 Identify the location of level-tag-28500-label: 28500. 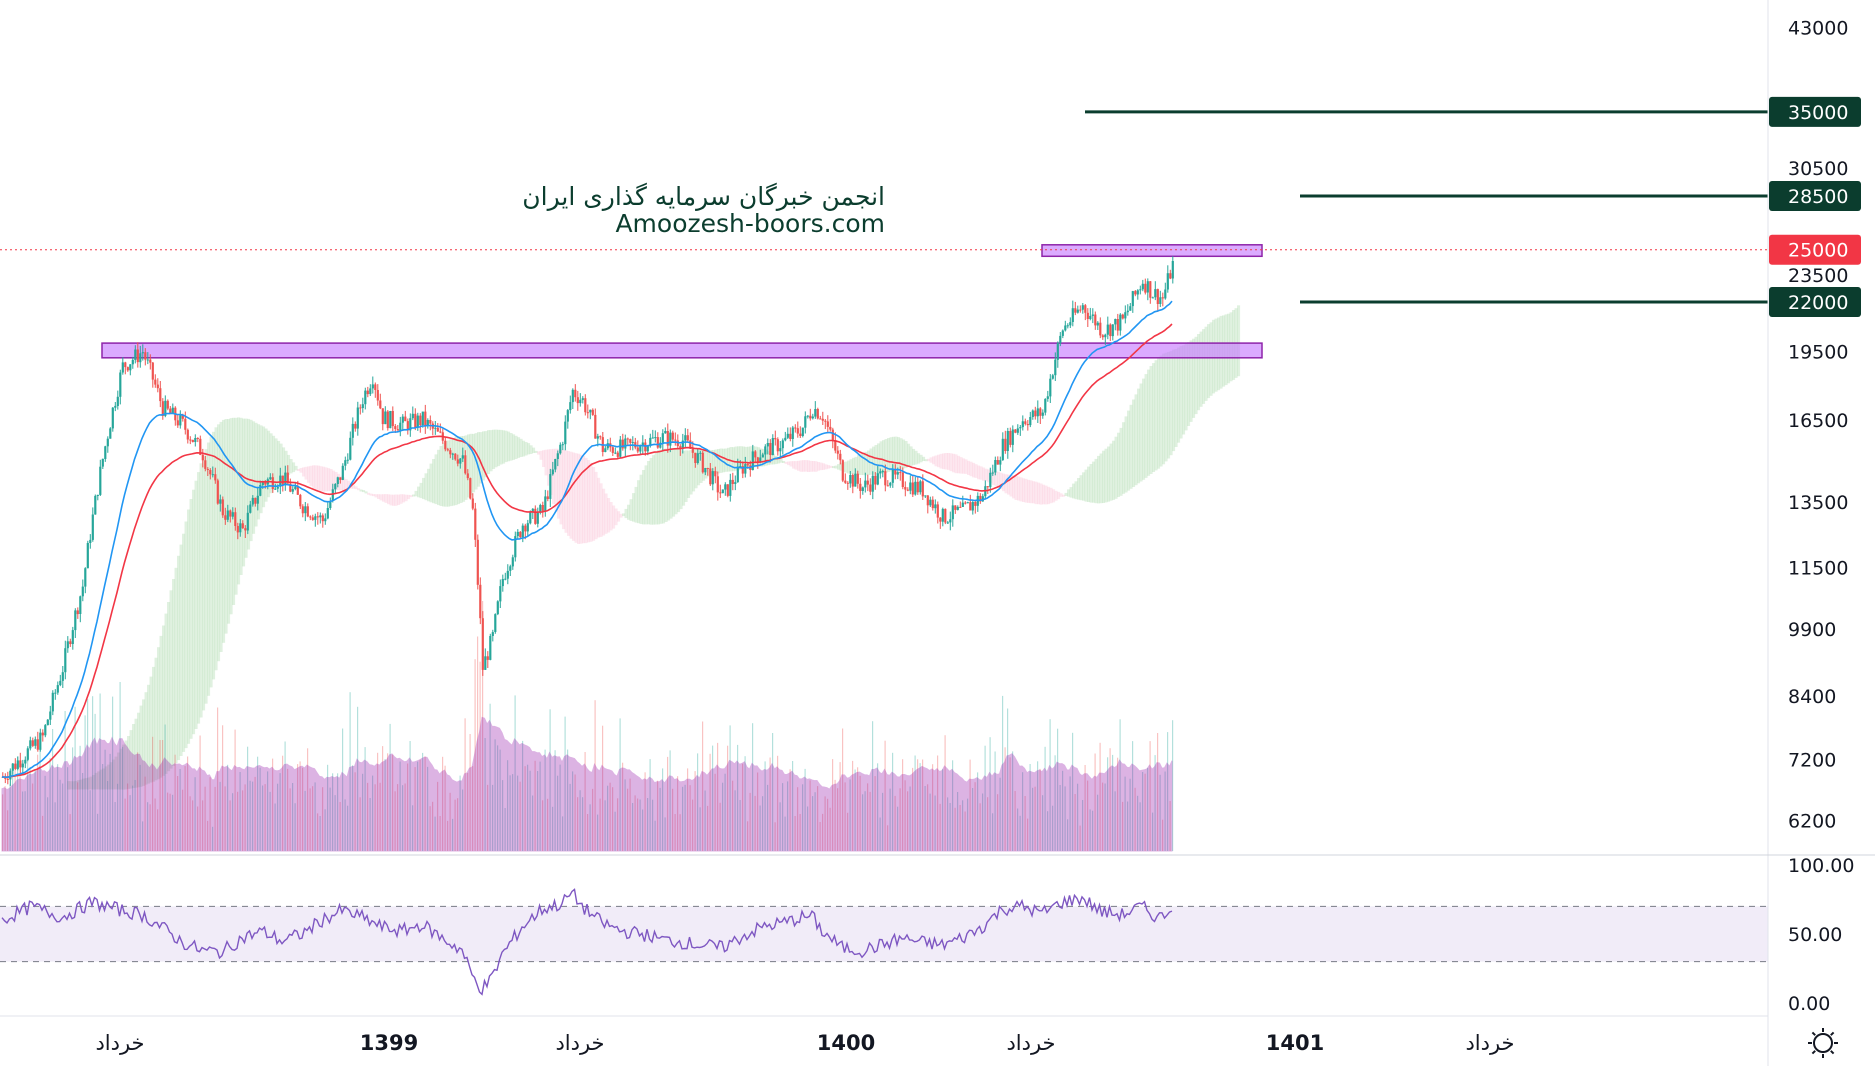
(1818, 197).